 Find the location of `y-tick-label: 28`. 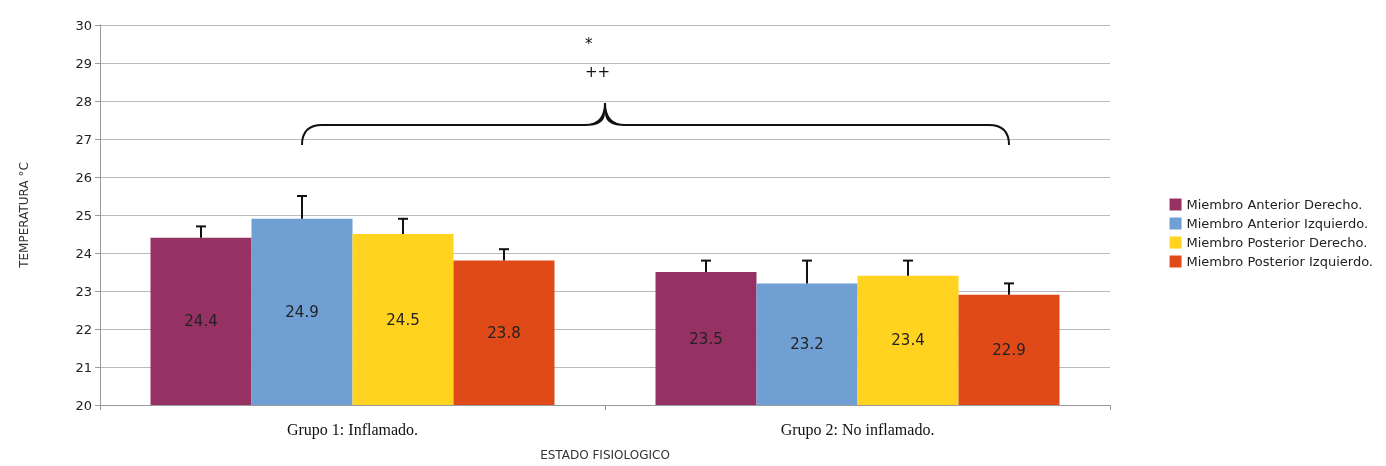

y-tick-label: 28 is located at coordinates (83, 101).